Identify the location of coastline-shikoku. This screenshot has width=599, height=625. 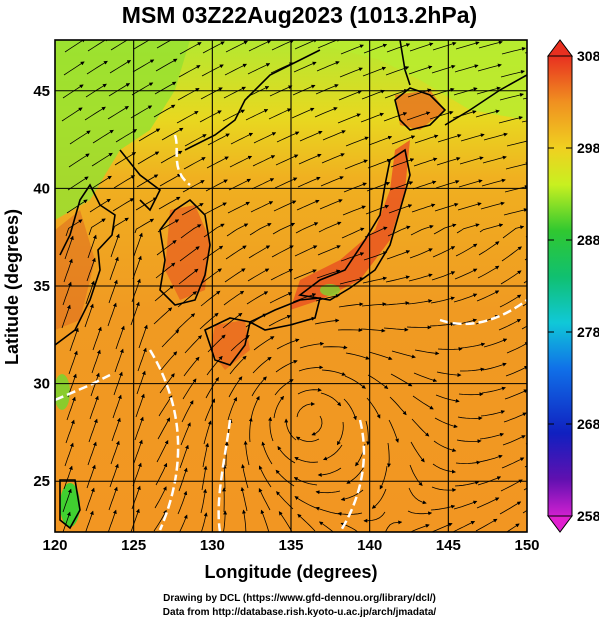
(285, 314).